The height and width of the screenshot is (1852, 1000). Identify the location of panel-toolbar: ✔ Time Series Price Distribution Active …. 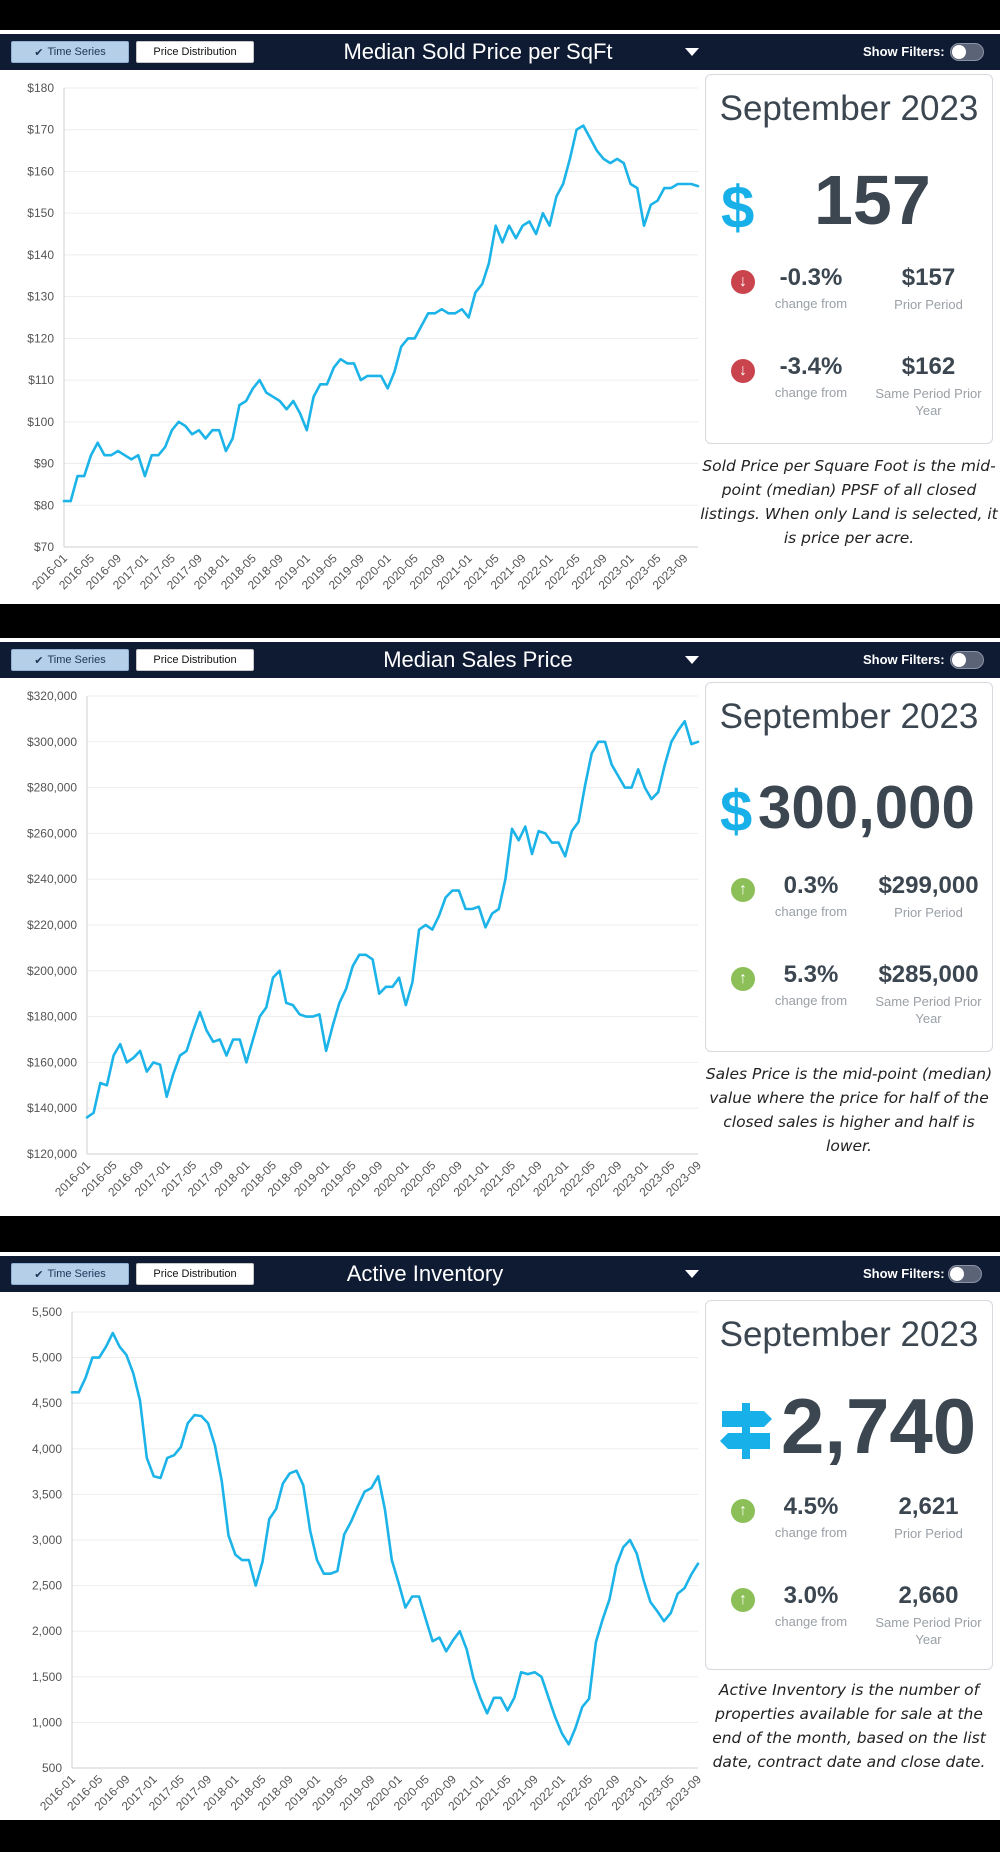
(500, 1274).